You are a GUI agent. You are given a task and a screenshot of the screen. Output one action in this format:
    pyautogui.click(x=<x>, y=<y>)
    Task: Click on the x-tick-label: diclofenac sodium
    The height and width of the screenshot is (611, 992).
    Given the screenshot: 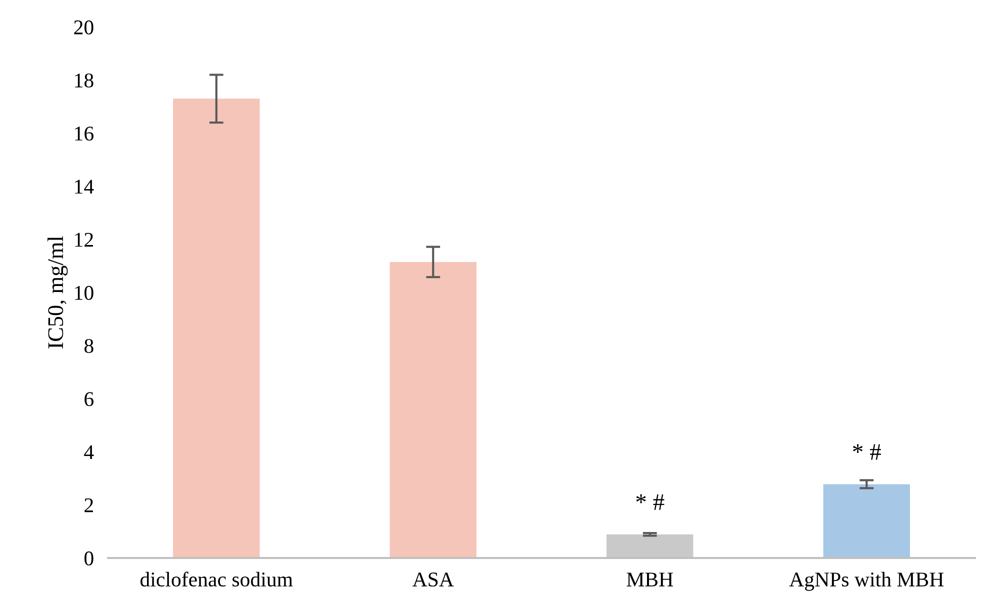 What is the action you would take?
    pyautogui.click(x=216, y=579)
    